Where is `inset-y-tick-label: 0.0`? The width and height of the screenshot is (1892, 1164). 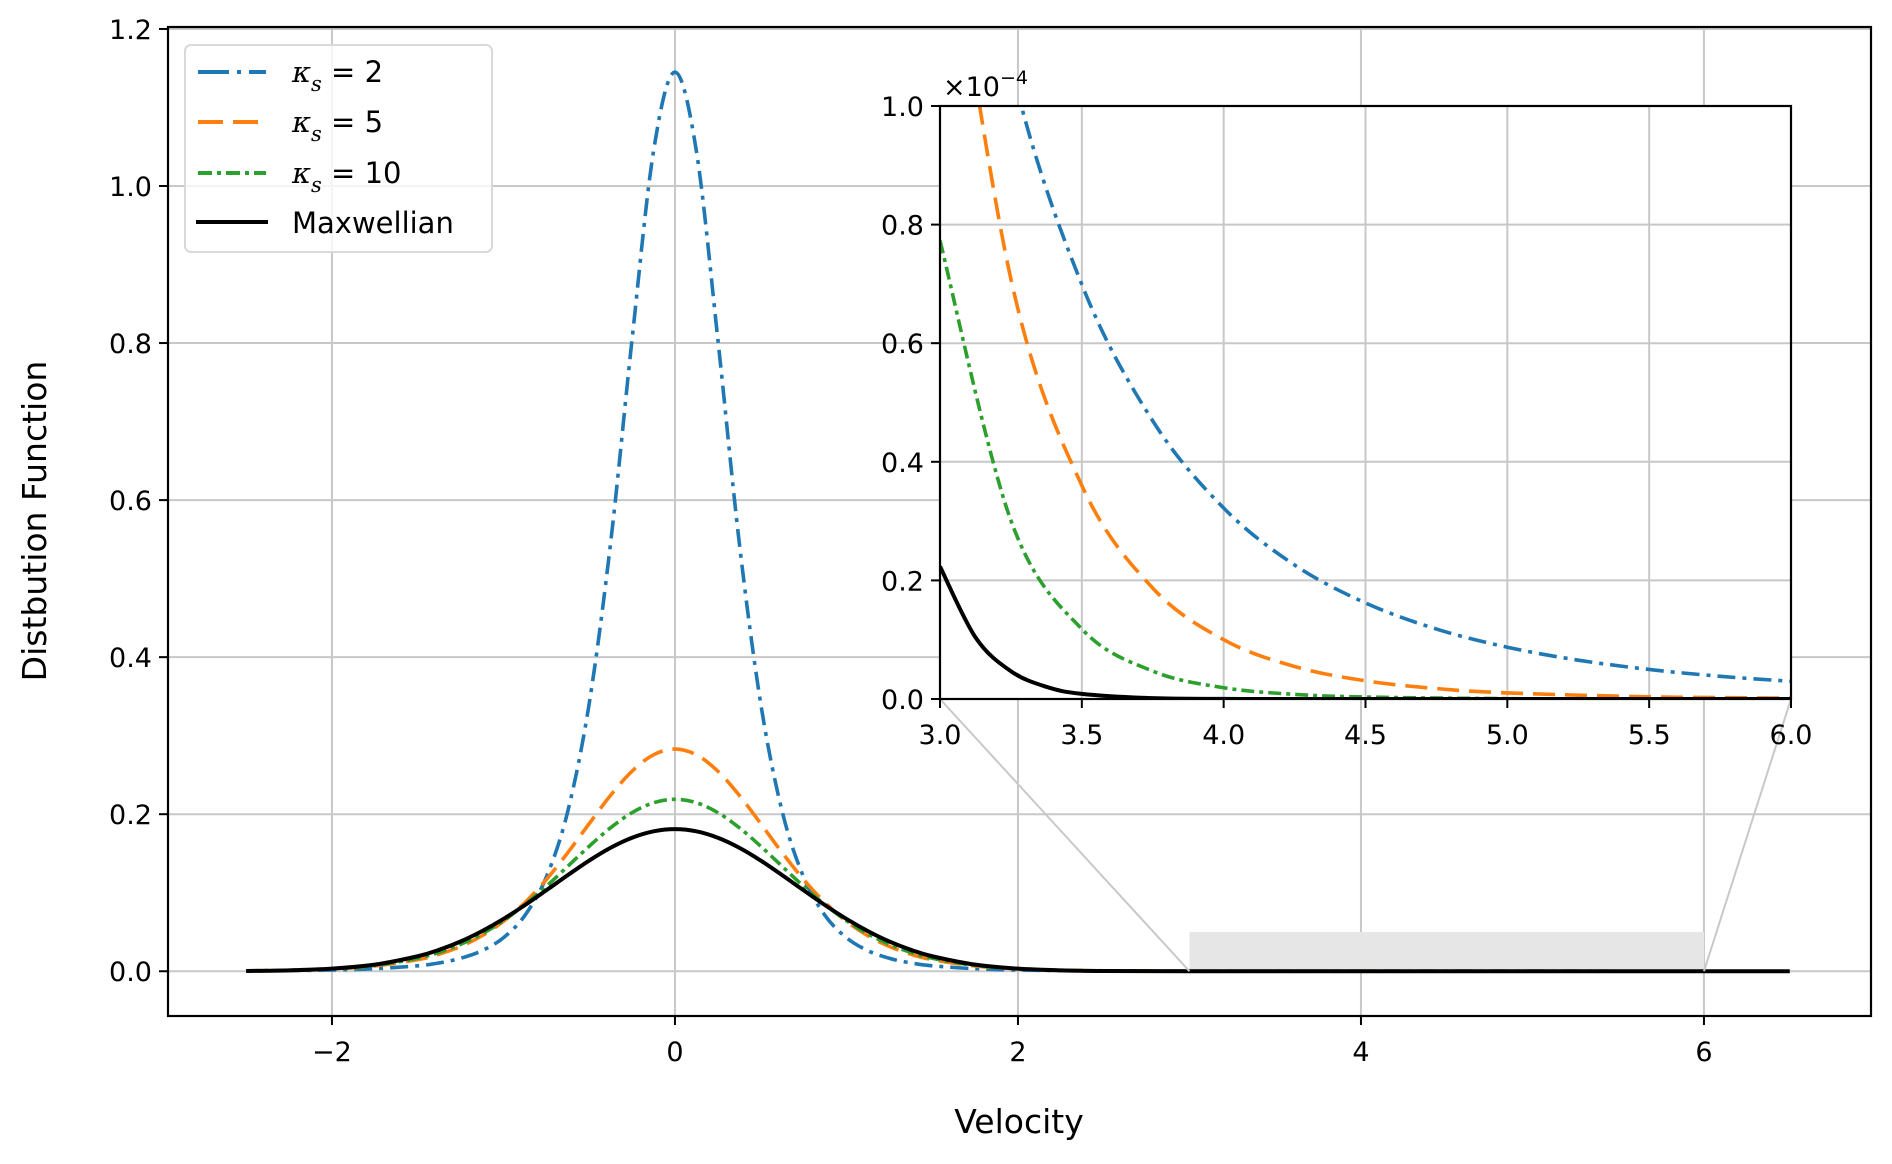 inset-y-tick-label: 0.0 is located at coordinates (902, 700).